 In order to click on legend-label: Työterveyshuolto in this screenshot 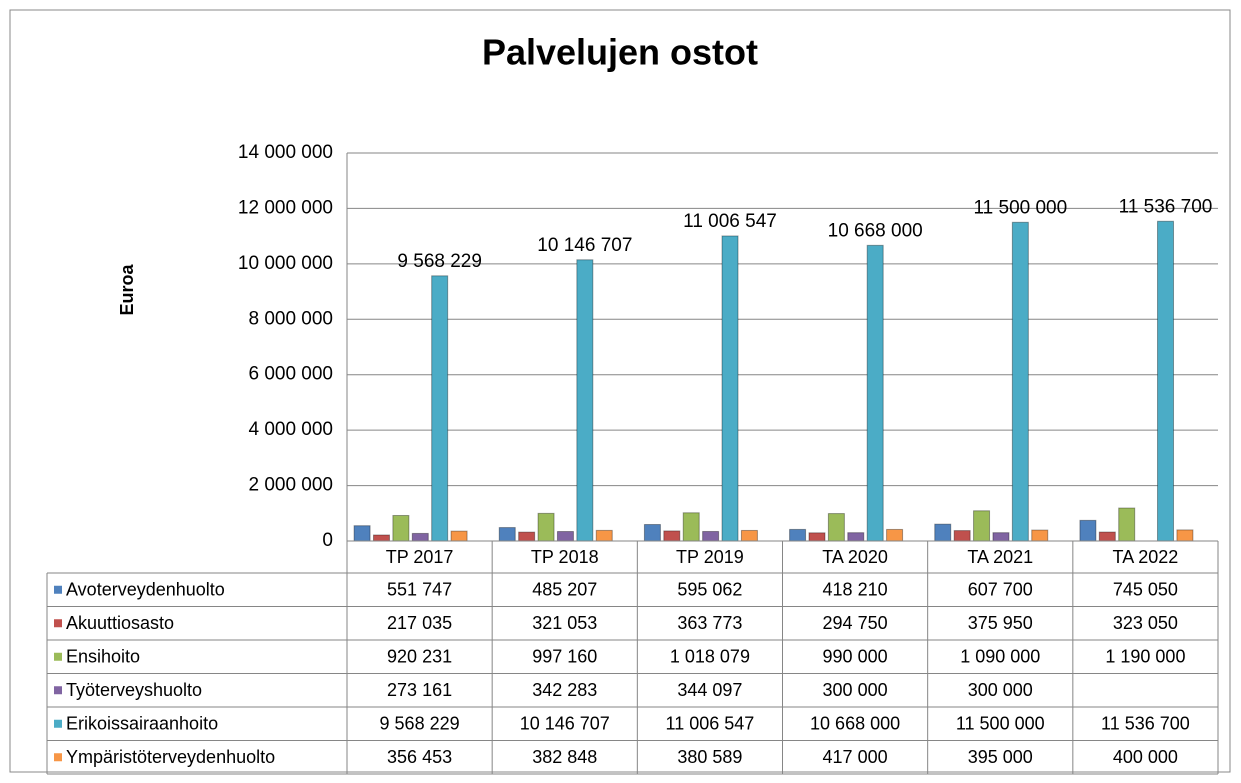, I will do `click(134, 690)`.